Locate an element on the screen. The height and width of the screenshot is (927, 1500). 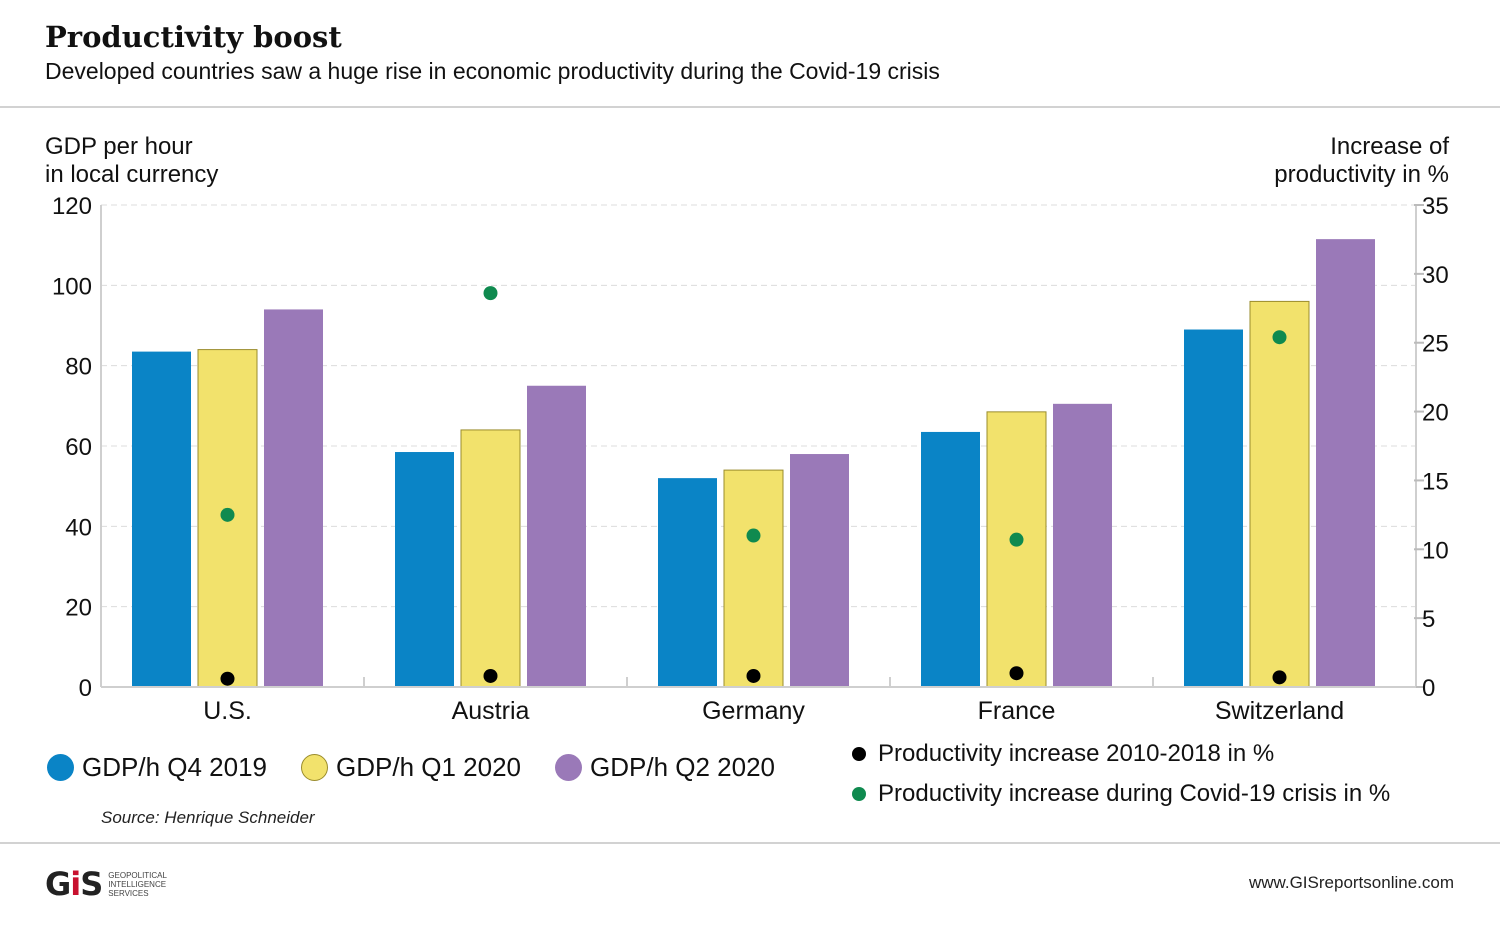
left-tick-label: 20 is located at coordinates (78, 608).